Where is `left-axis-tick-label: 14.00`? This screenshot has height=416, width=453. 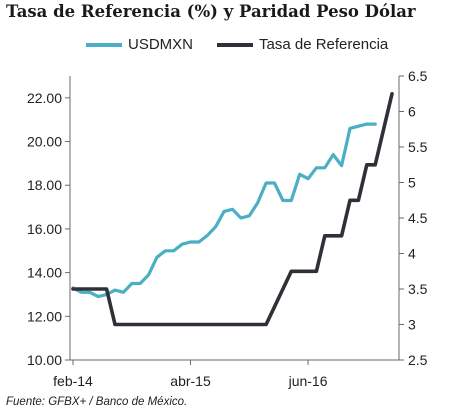
left-axis-tick-label: 14.00 is located at coordinates (44, 273).